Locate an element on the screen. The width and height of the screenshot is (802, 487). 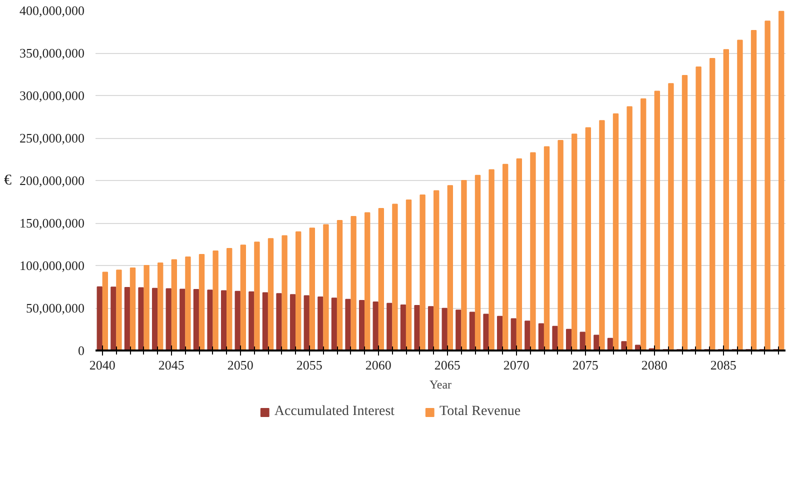
x-tick-label: 2070 is located at coordinates (516, 365).